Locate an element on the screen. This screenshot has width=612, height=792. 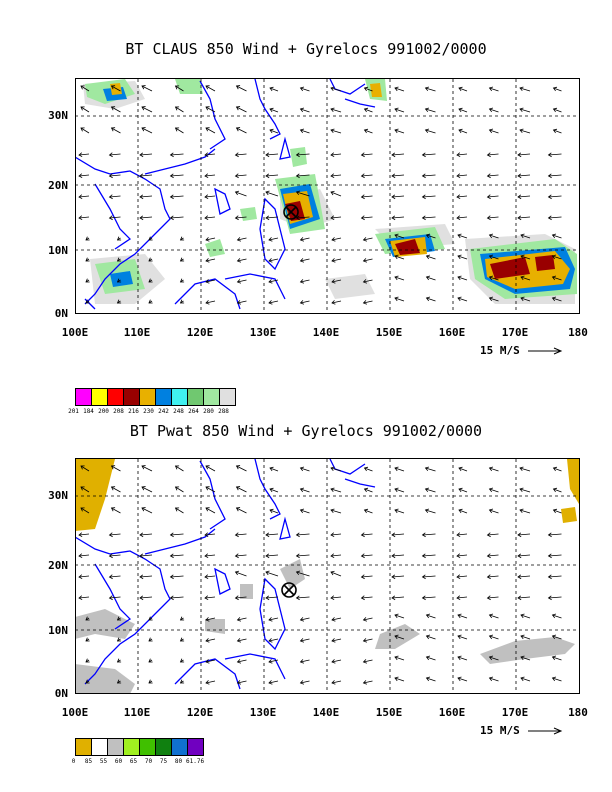
ytick-20n: 20N is located at coordinates (58, 565).